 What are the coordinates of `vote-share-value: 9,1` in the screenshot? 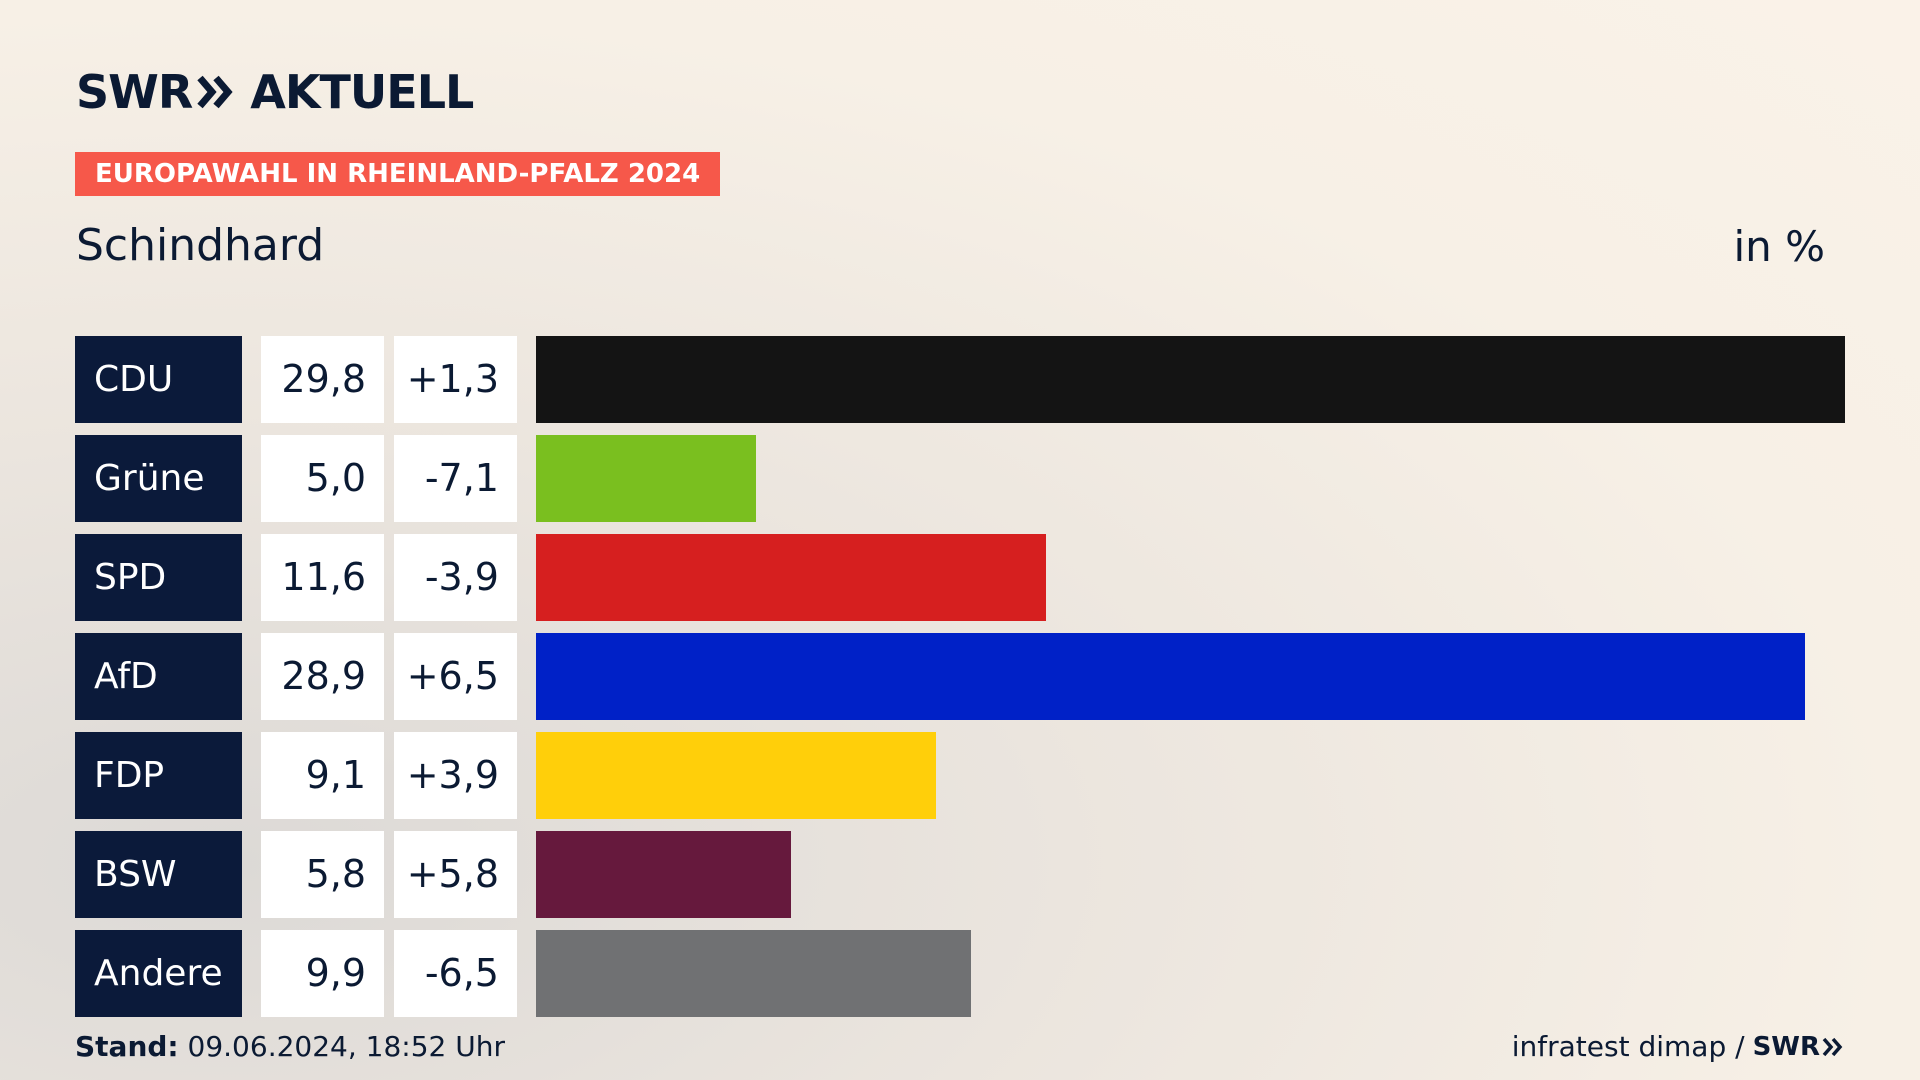 It's located at (322, 775).